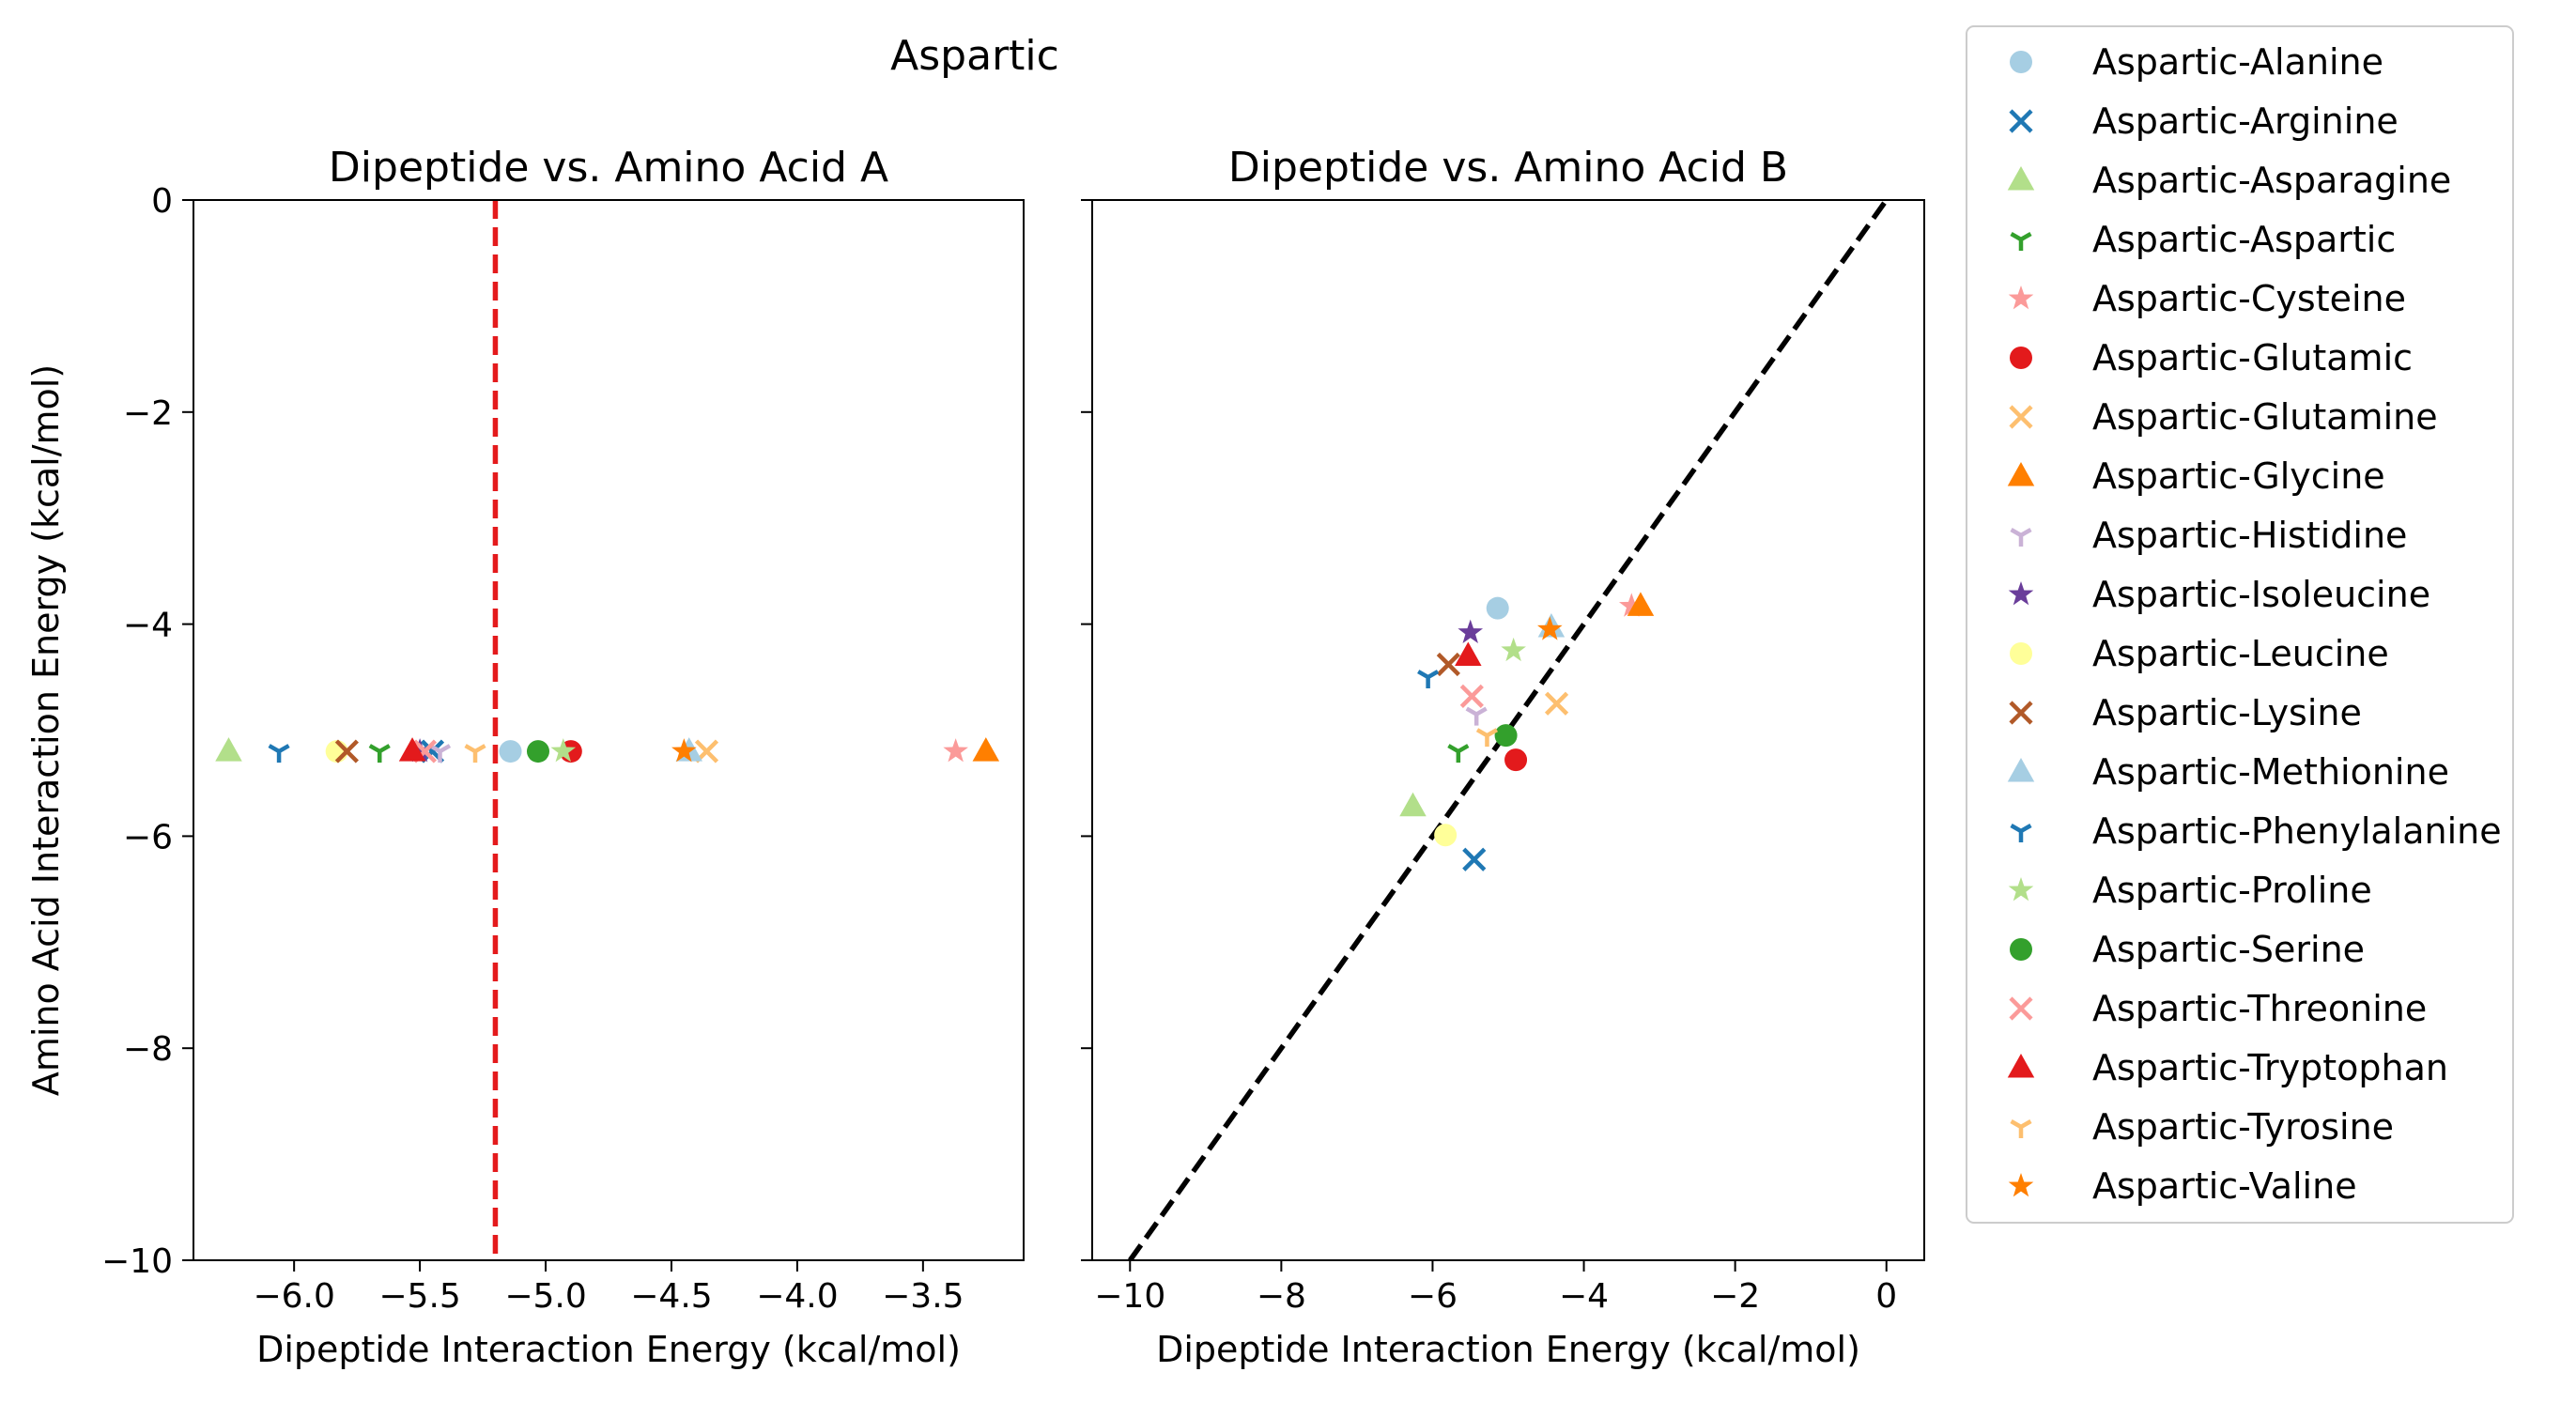 The width and height of the screenshot is (2576, 1403). I want to click on legend-entry-aspartic-methionine: Aspartic-Methionine, so click(2228, 772).